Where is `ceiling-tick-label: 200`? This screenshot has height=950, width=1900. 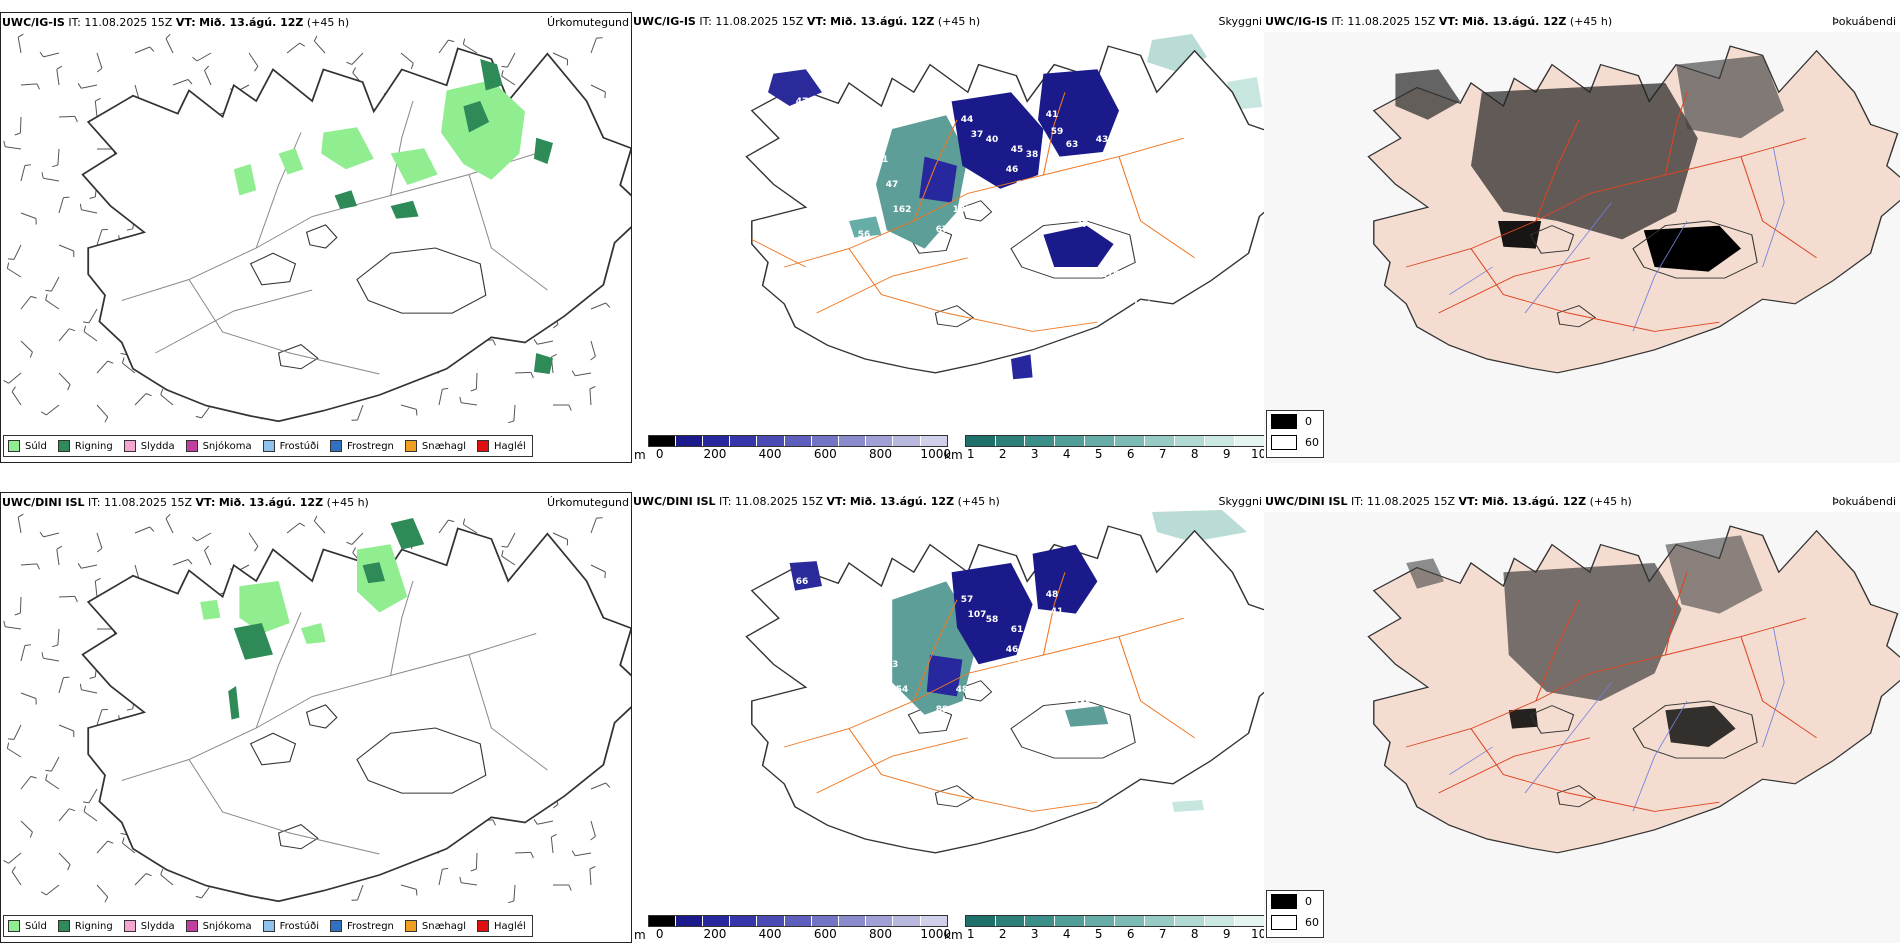 ceiling-tick-label: 200 is located at coordinates (715, 454).